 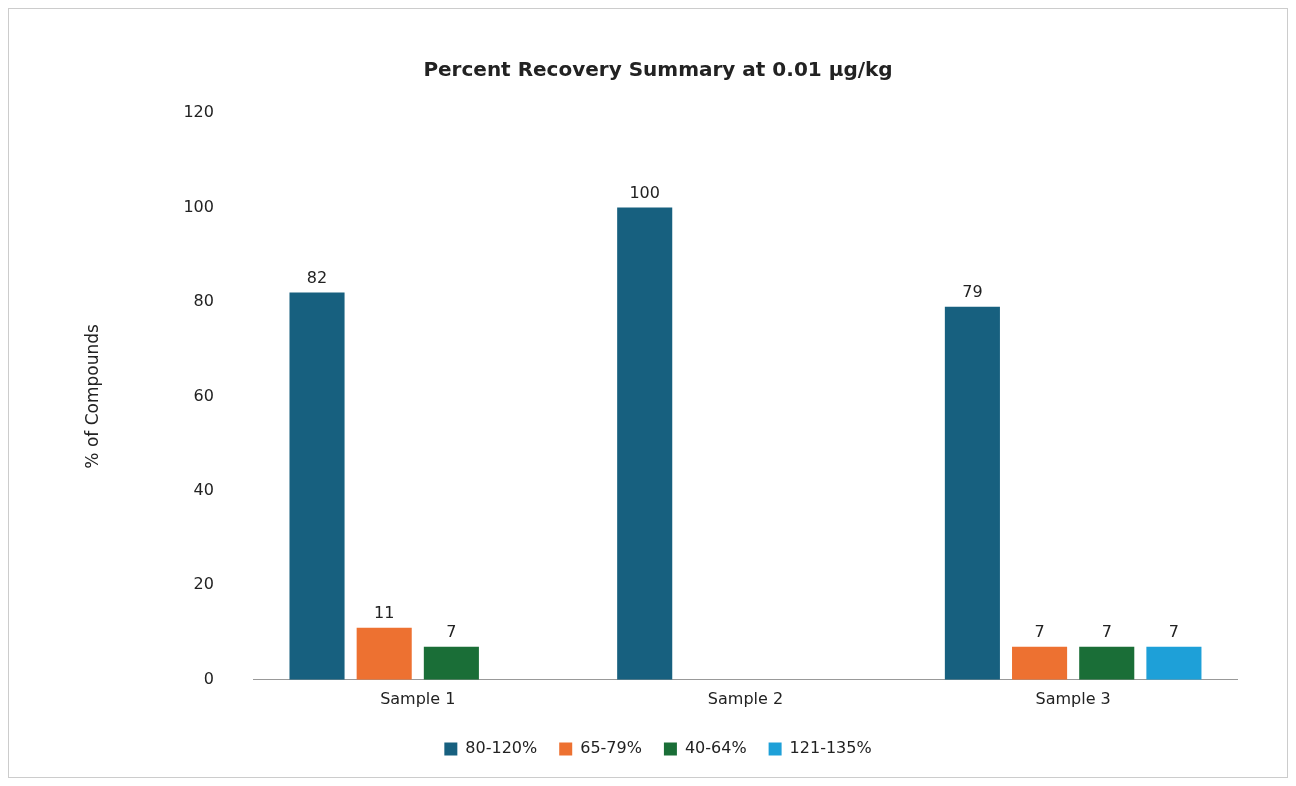 What do you see at coordinates (972, 291) in the screenshot?
I see `data-label: 79` at bounding box center [972, 291].